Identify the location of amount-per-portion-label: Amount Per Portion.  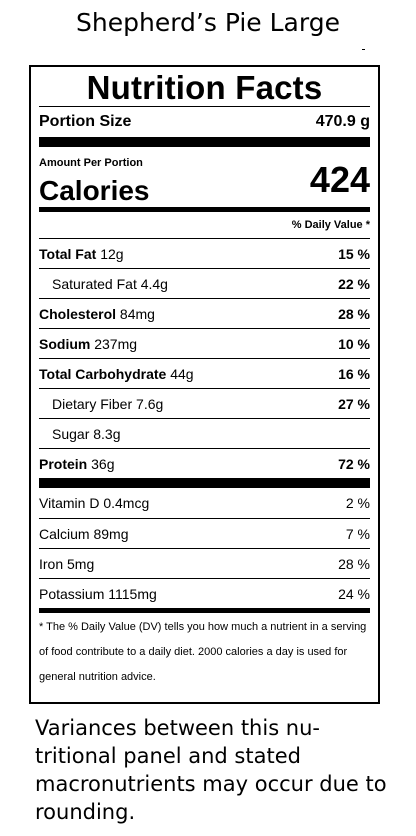
(91, 163).